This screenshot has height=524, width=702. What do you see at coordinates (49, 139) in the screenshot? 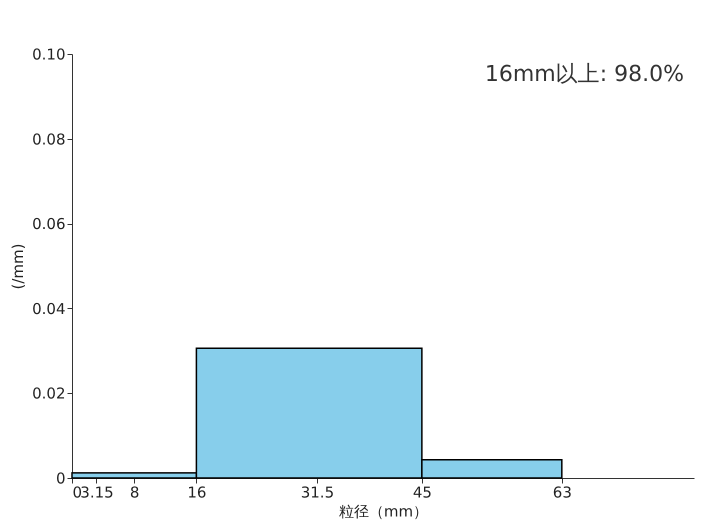
I see `y-tick-label: 0.08` at bounding box center [49, 139].